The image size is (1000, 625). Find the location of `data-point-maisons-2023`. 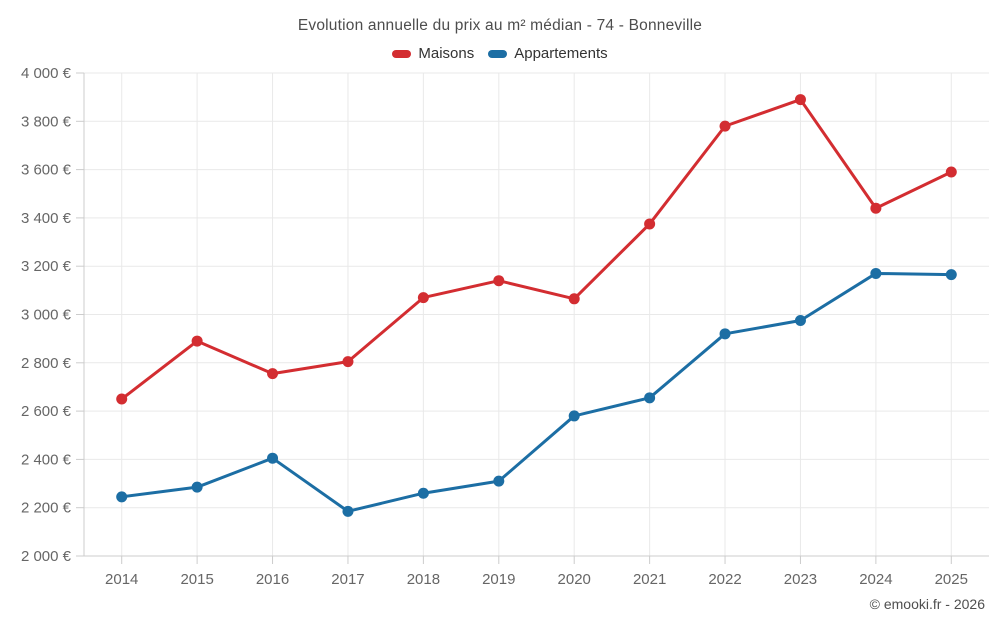

data-point-maisons-2023 is located at coordinates (800, 100).